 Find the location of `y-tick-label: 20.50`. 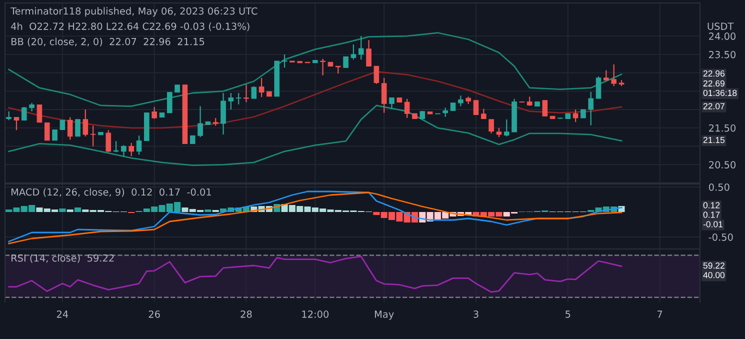

y-tick-label: 20.50 is located at coordinates (722, 164).